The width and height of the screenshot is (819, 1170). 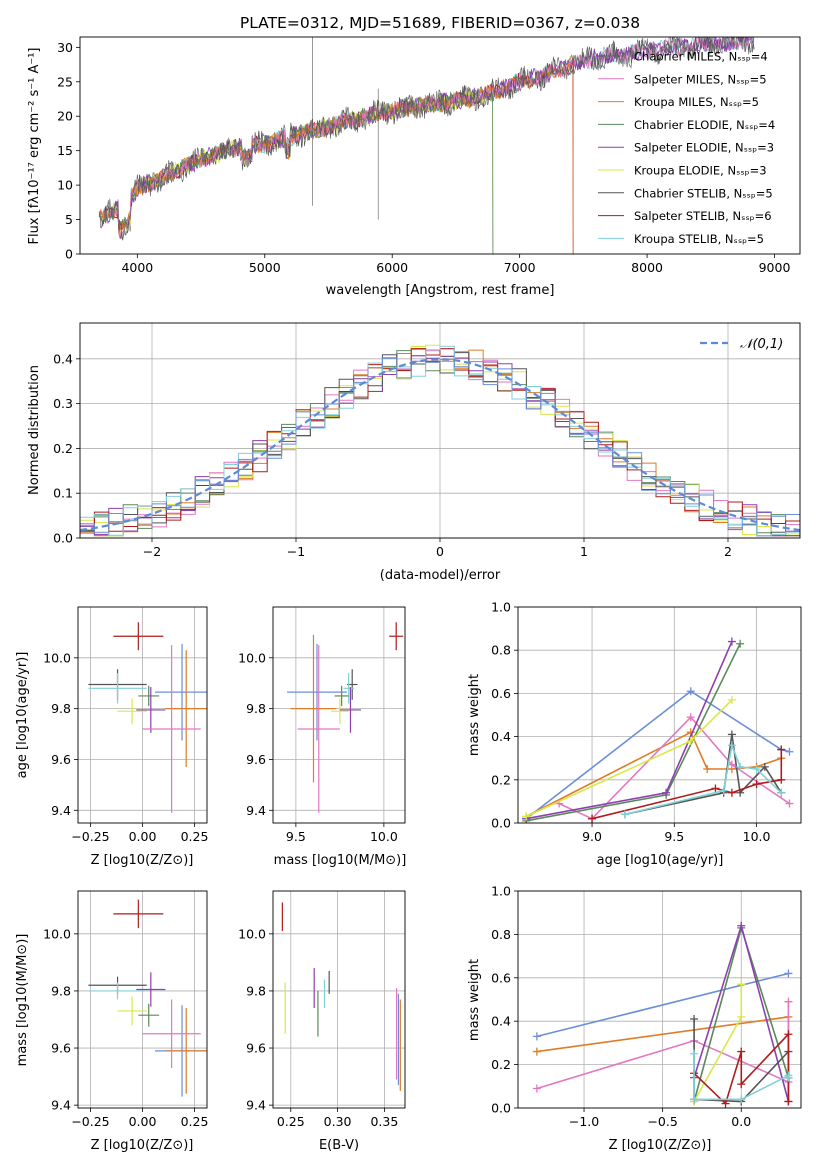 What do you see at coordinates (340, 860) in the screenshot?
I see `x-axis-label: mass [log10(M/M⊙)]` at bounding box center [340, 860].